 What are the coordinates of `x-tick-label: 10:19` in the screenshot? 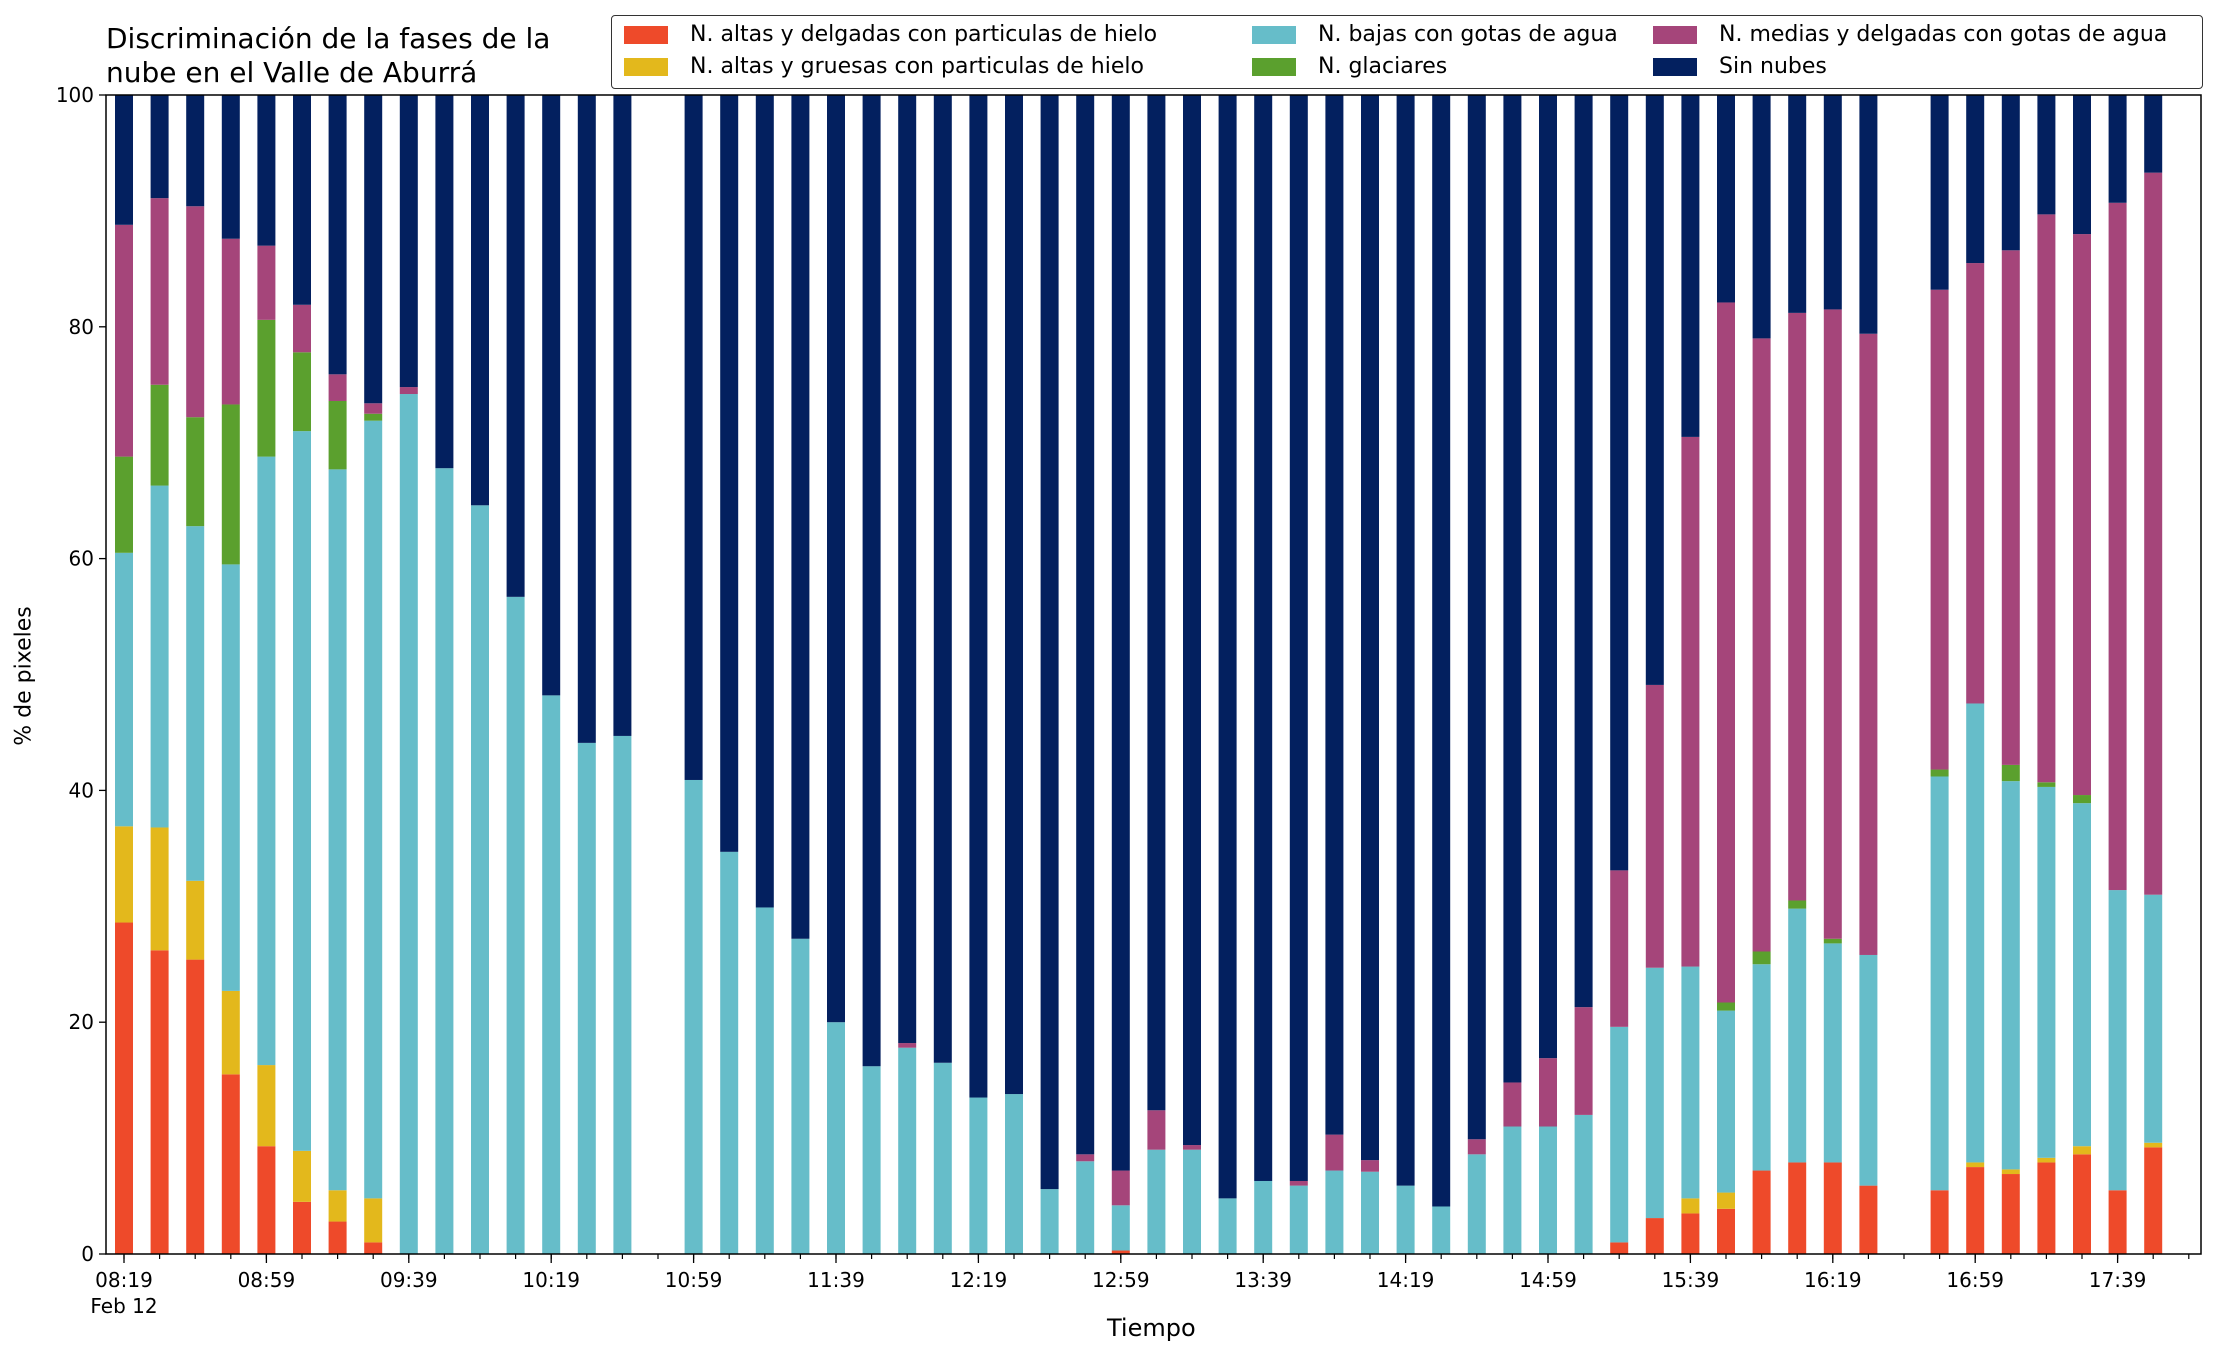 It's located at (551, 1280).